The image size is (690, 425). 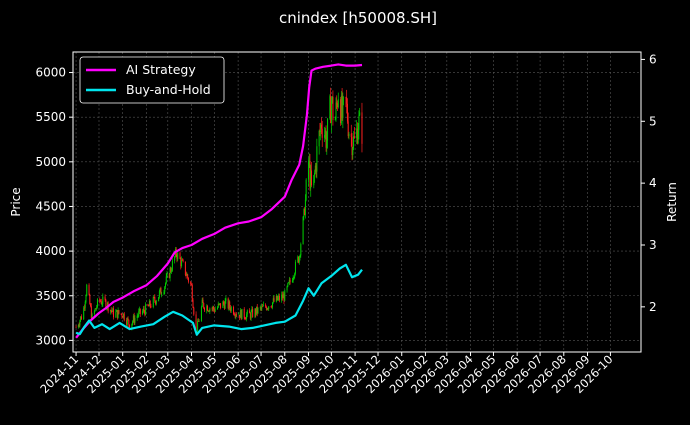 What do you see at coordinates (152, 80) in the screenshot?
I see `legend-box` at bounding box center [152, 80].